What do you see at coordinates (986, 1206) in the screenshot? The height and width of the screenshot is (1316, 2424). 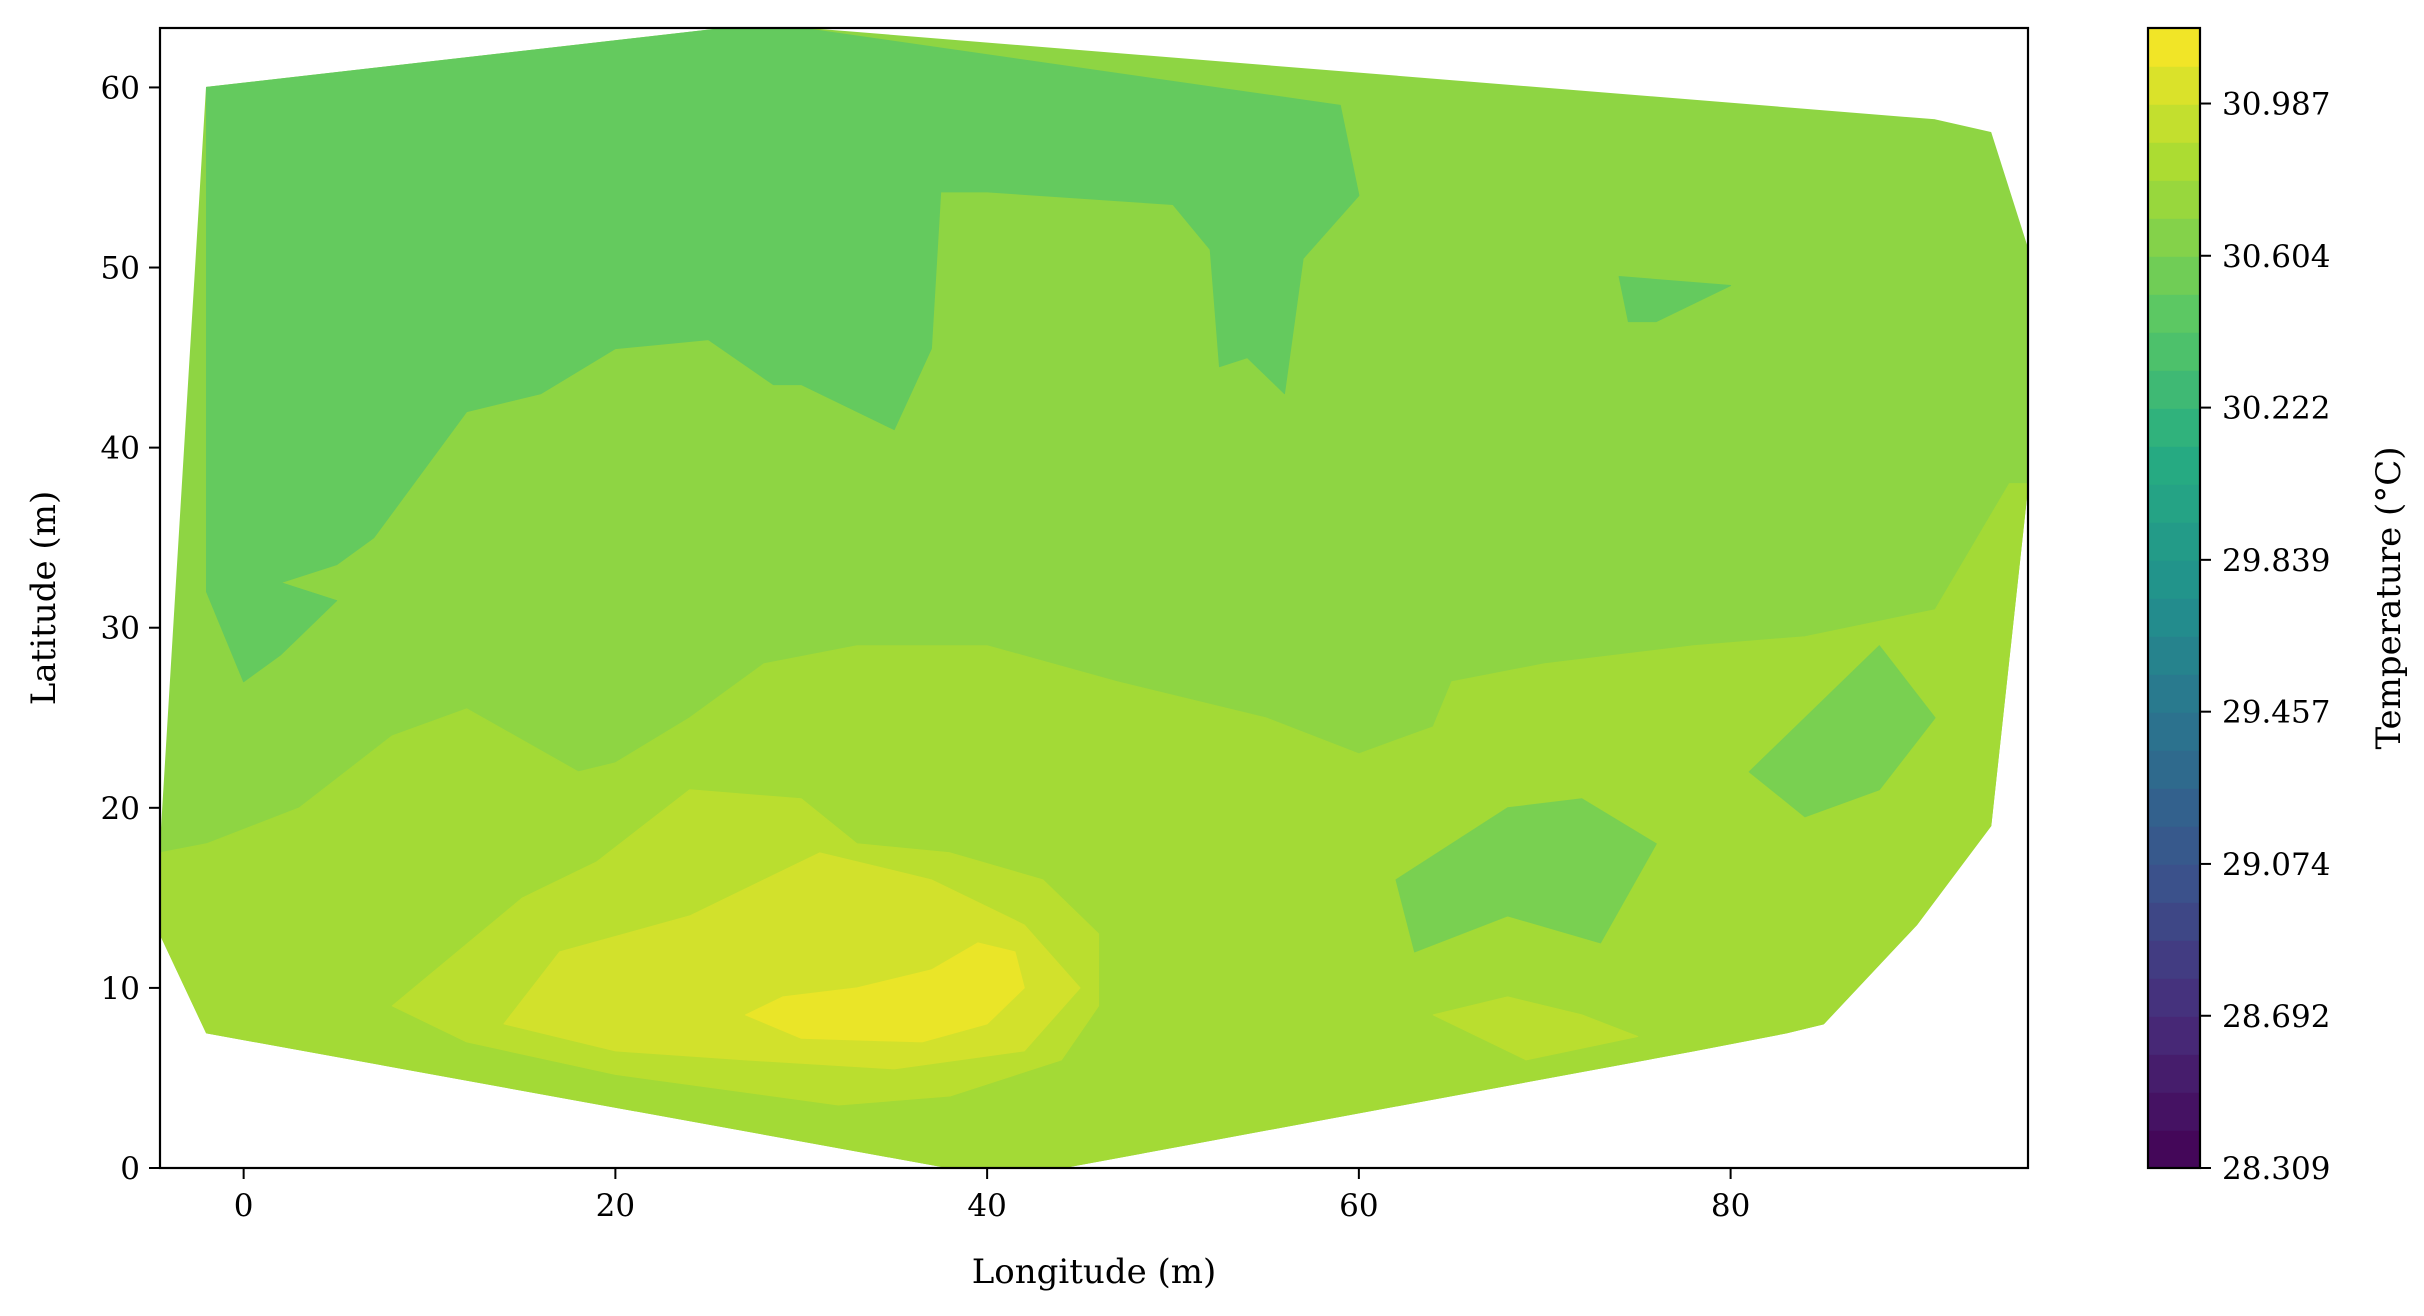 I see `x-tick-label: 40` at bounding box center [986, 1206].